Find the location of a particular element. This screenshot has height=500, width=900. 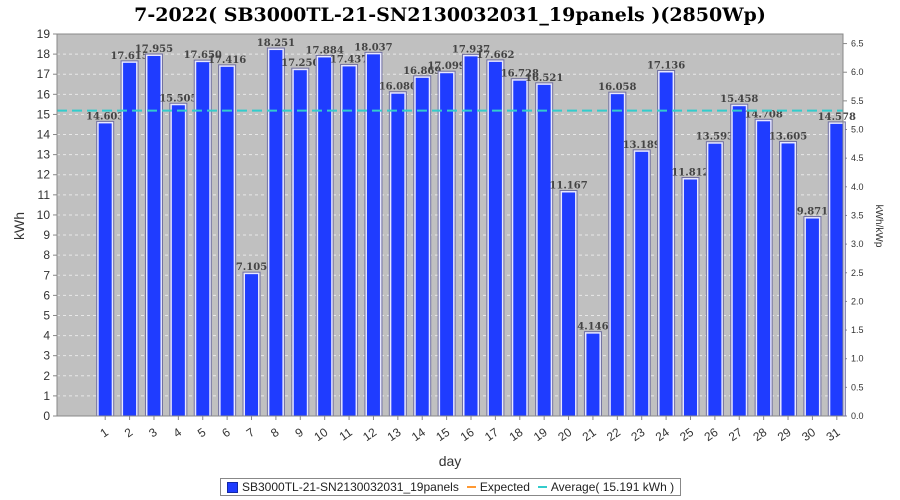

y2-tick-label: 3.5 is located at coordinates (857, 215).